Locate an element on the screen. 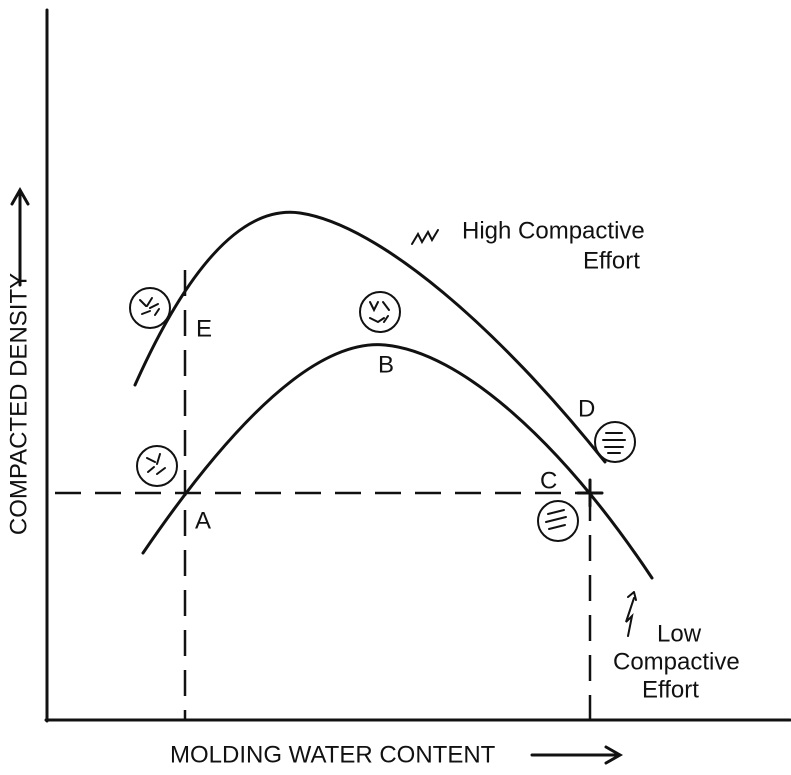 This screenshot has width=791, height=775. curve-label: Compactive is located at coordinates (676, 661).